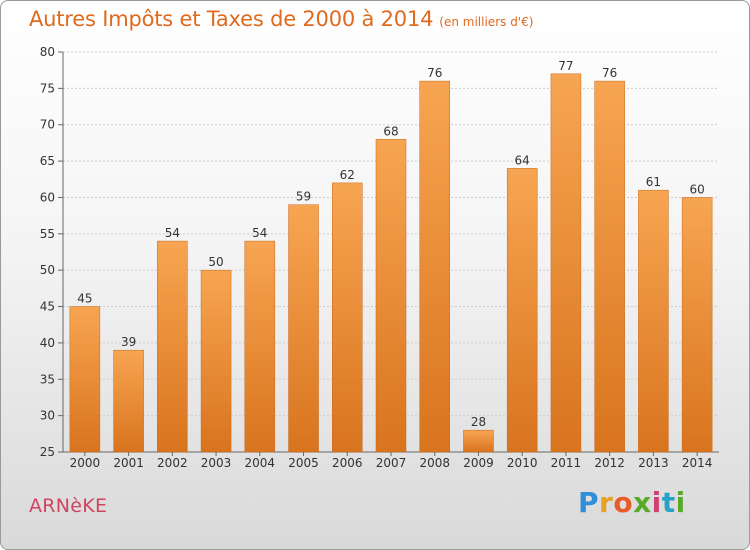 This screenshot has width=750, height=550. I want to click on x-tick-label: 2000, so click(85, 463).